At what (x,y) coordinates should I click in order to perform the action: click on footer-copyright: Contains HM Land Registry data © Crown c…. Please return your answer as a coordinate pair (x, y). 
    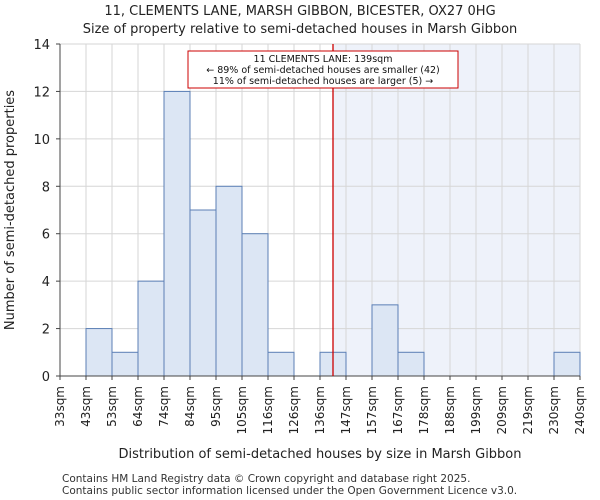
    Looking at the image, I should click on (266, 479).